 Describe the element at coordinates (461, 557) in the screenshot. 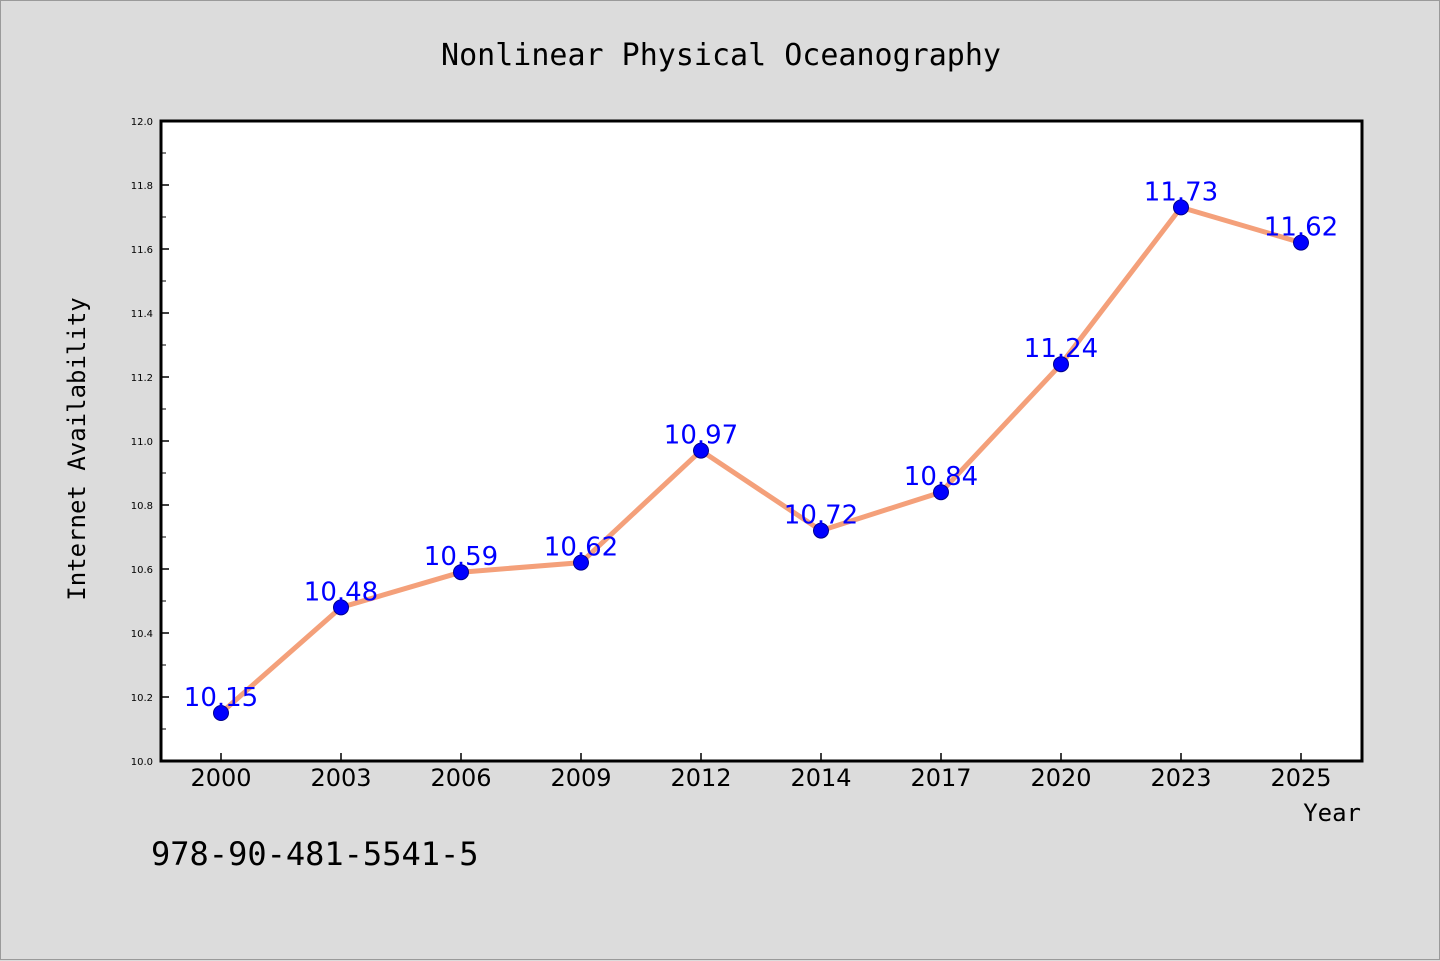

I see `data-label: 10.59` at that location.